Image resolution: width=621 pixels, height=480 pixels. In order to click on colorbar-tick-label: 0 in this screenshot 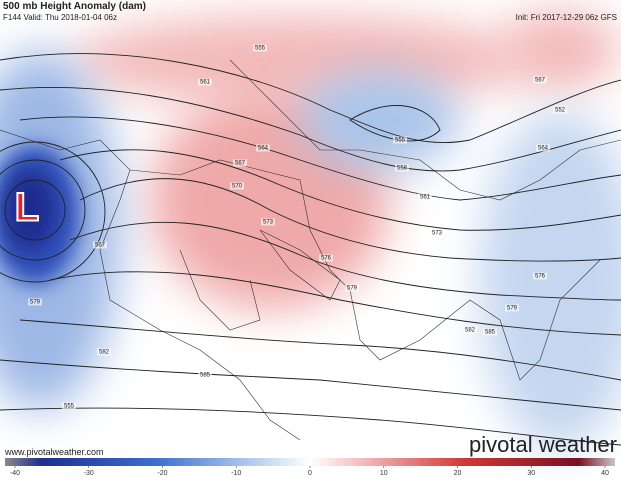, I will do `click(310, 473)`.